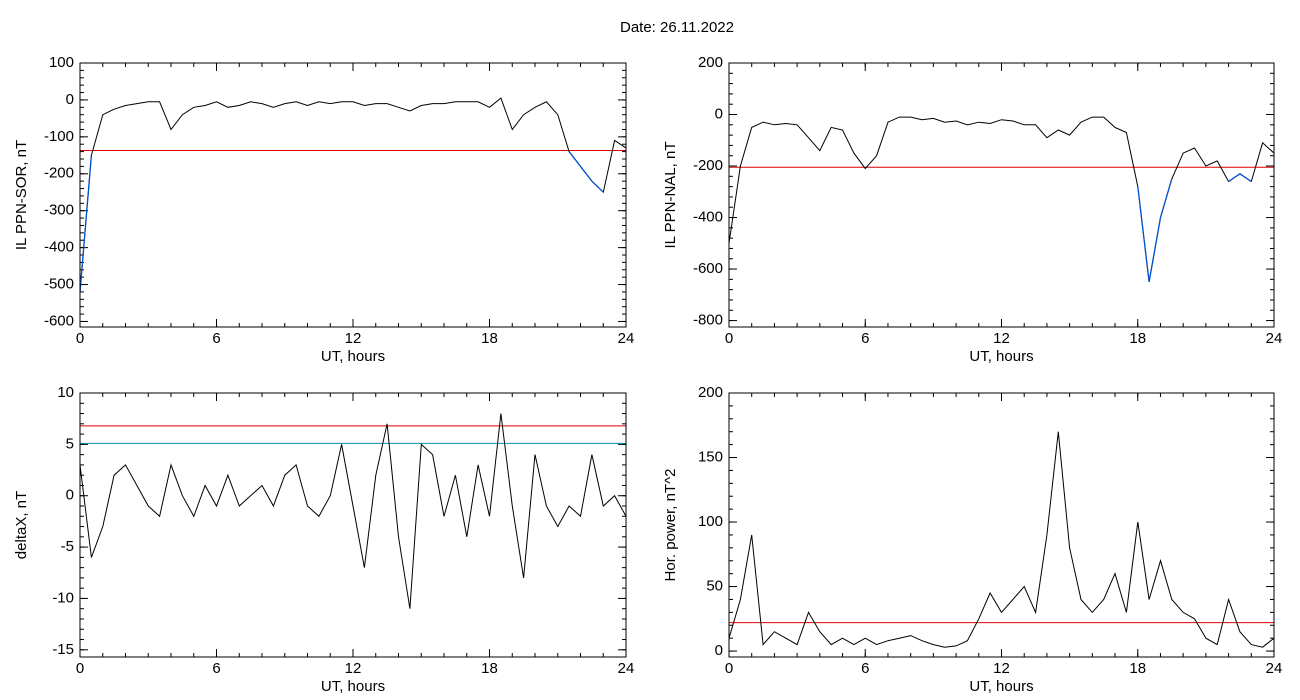 The image size is (1300, 700). I want to click on y-axis-label: IL PPN-NAL, nT, so click(670, 195).